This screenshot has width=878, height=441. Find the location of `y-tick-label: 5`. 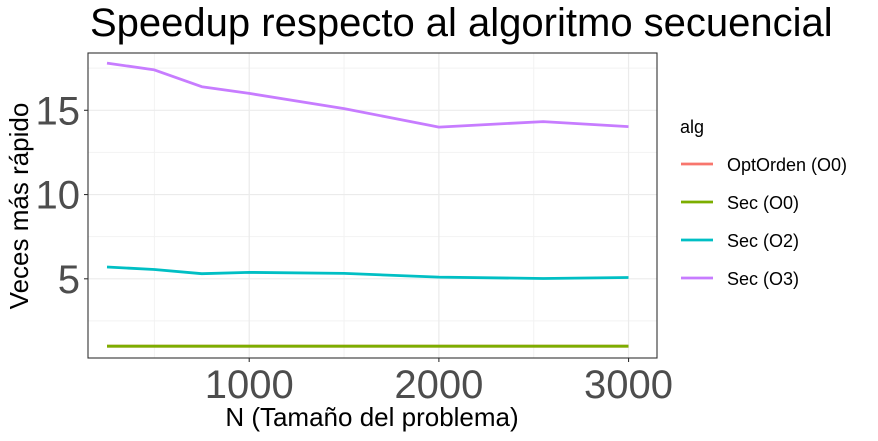

y-tick-label: 5 is located at coordinates (69, 280).